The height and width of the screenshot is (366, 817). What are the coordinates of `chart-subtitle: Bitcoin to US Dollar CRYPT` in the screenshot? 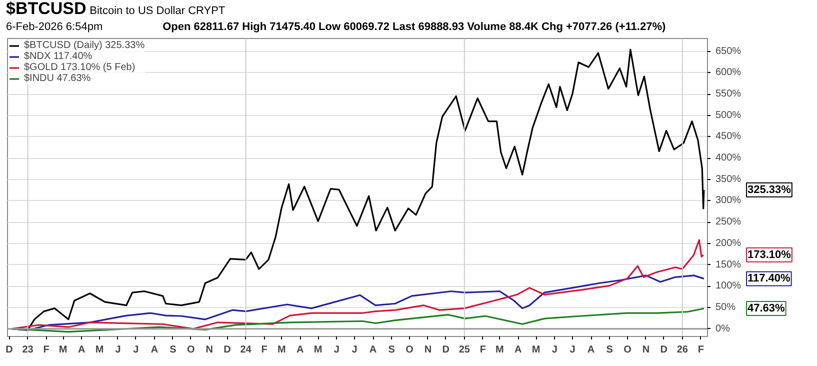 It's located at (158, 11).